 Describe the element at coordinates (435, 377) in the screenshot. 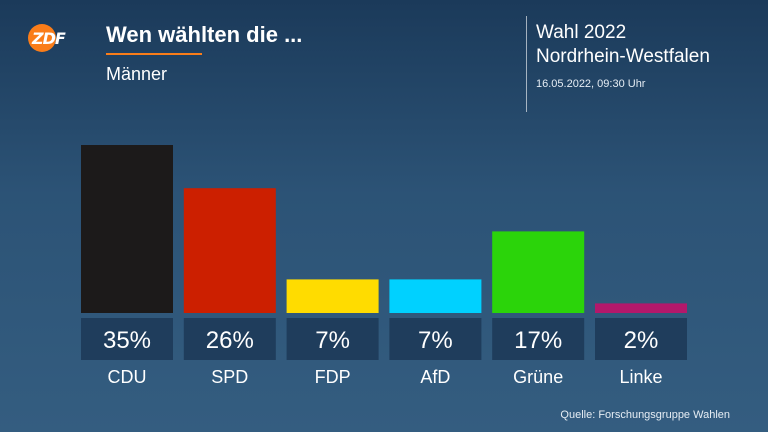

I see `category-label-afd: AfD` at that location.